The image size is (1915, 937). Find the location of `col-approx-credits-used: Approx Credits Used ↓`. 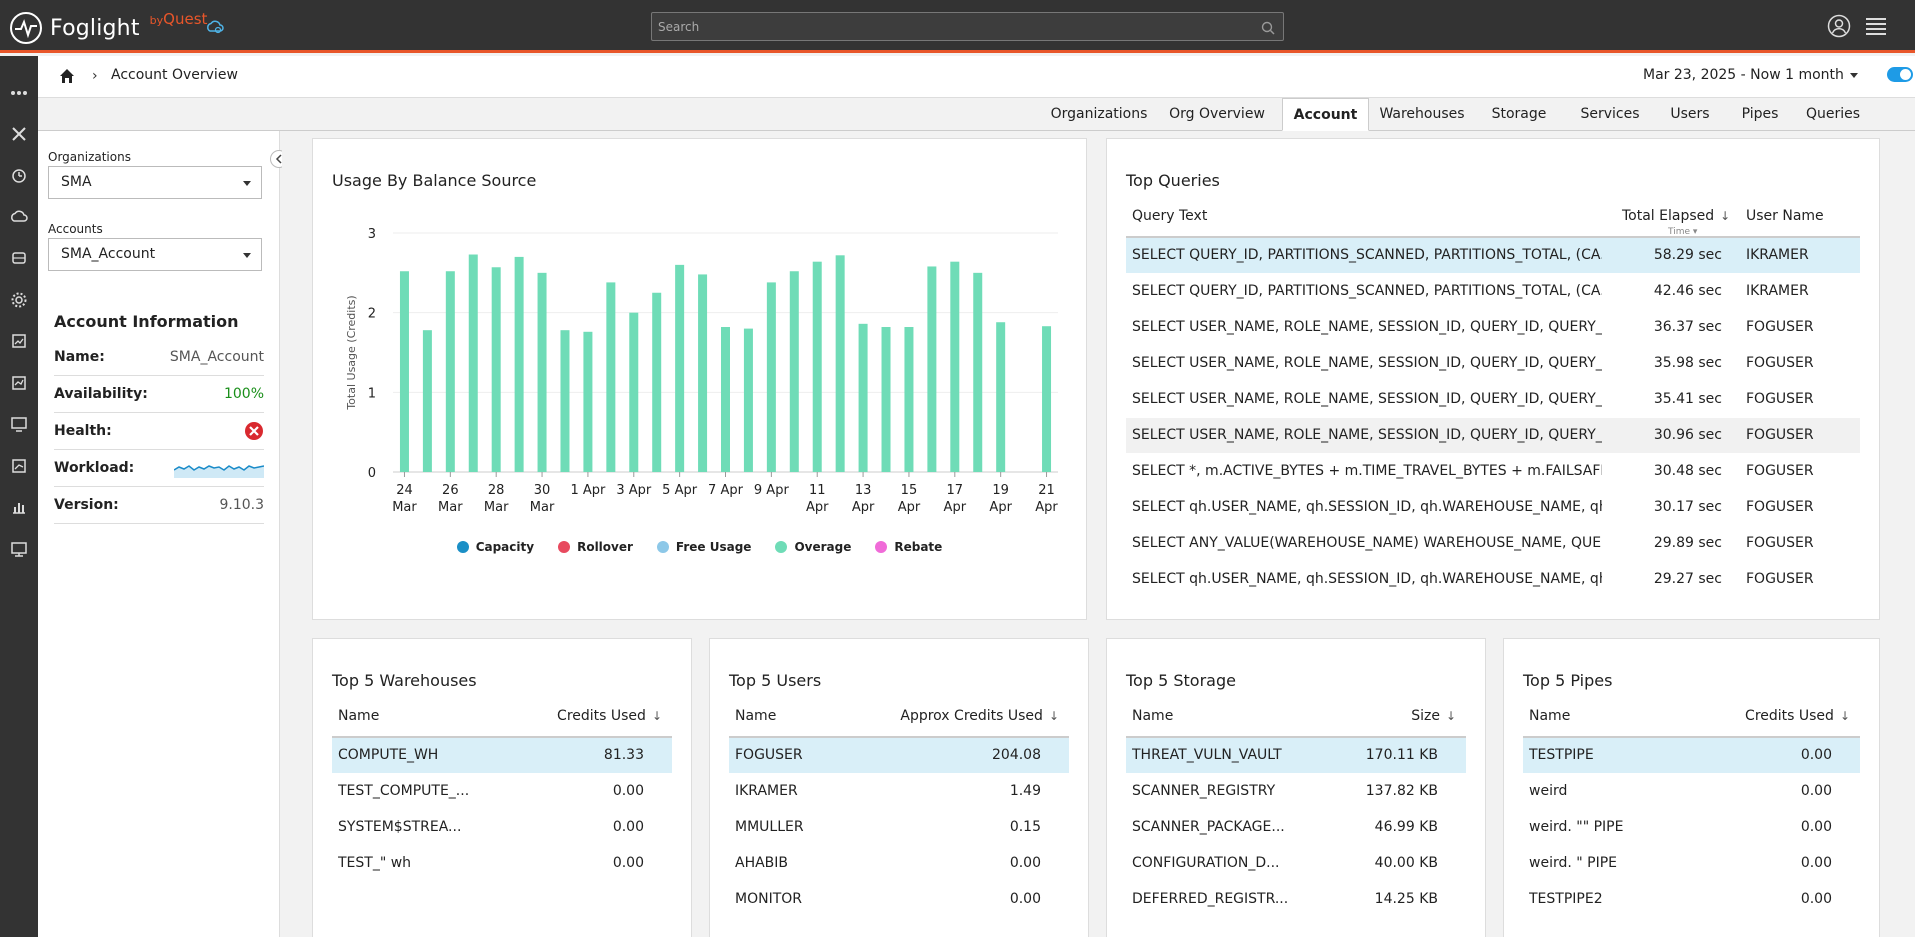

col-approx-credits-used: Approx Credits Used ↓ is located at coordinates (979, 716).